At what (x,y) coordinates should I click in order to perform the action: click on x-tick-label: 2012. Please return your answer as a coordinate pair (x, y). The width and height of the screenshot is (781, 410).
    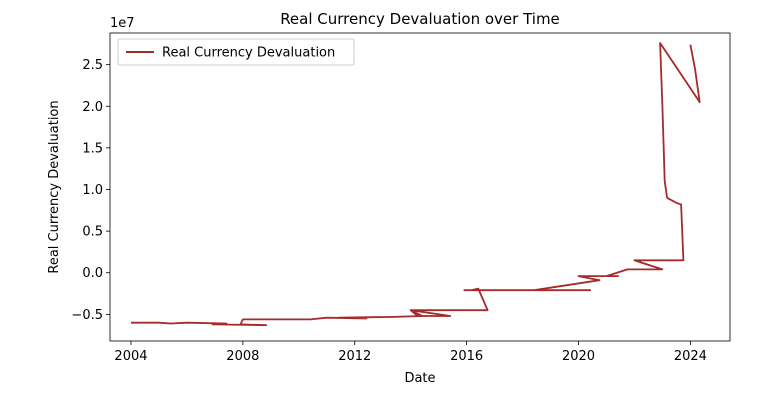
    Looking at the image, I should click on (354, 356).